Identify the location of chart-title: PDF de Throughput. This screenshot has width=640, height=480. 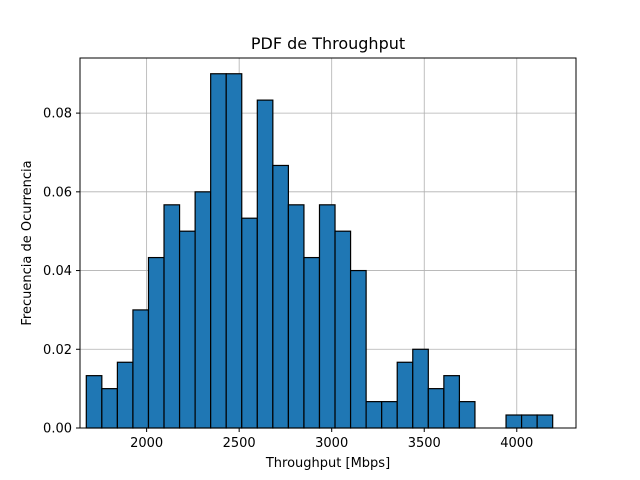
(328, 43).